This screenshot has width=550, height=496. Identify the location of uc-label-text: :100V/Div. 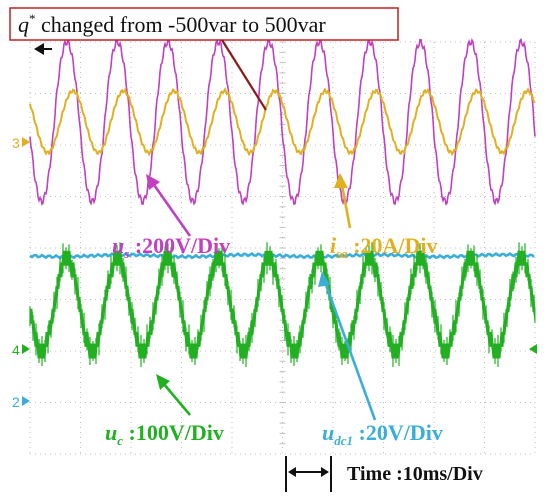
(173, 432).